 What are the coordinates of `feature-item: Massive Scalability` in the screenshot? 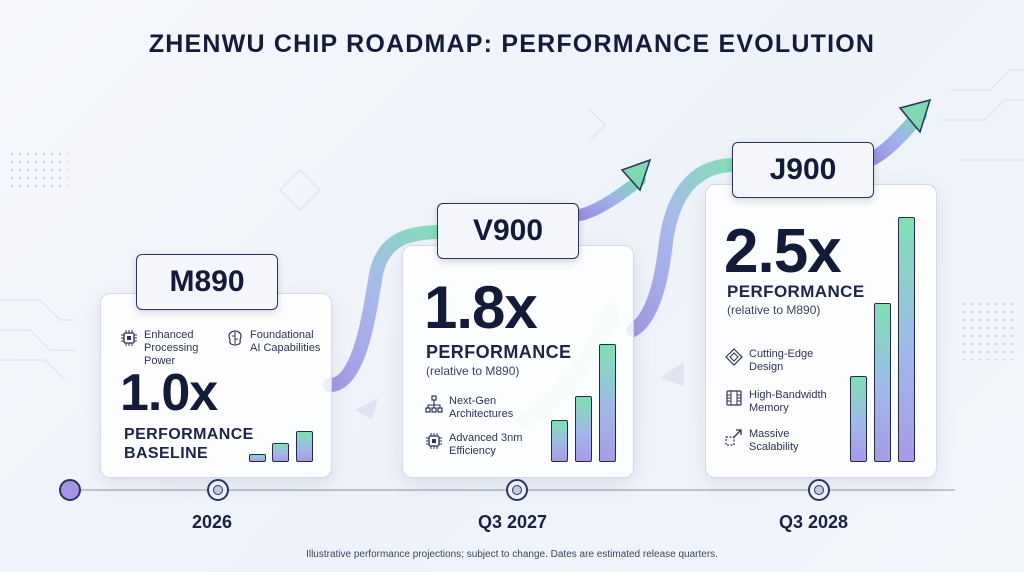 It's located at (782, 441).